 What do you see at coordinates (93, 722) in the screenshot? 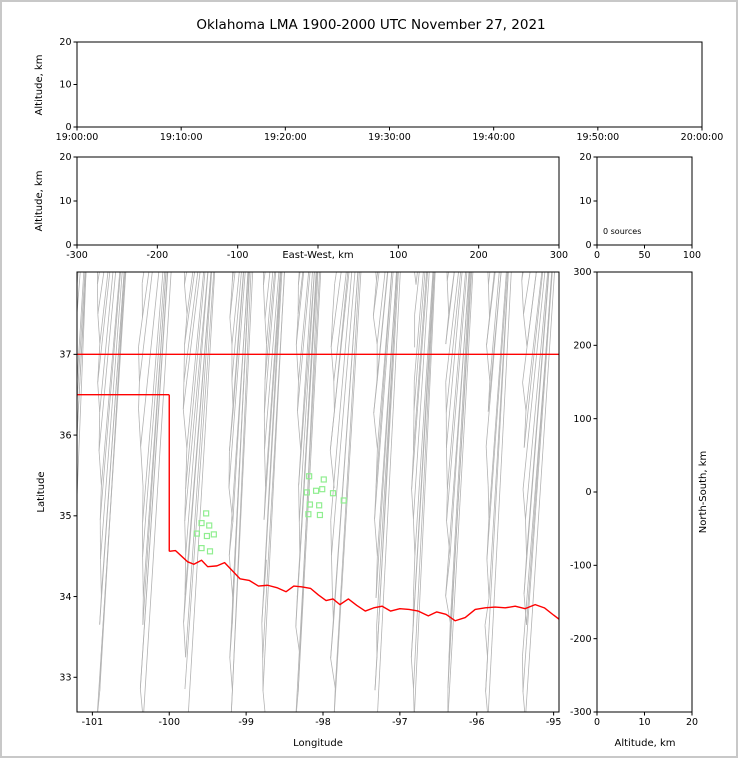
I see `x-tick-label: -101` at bounding box center [93, 722].